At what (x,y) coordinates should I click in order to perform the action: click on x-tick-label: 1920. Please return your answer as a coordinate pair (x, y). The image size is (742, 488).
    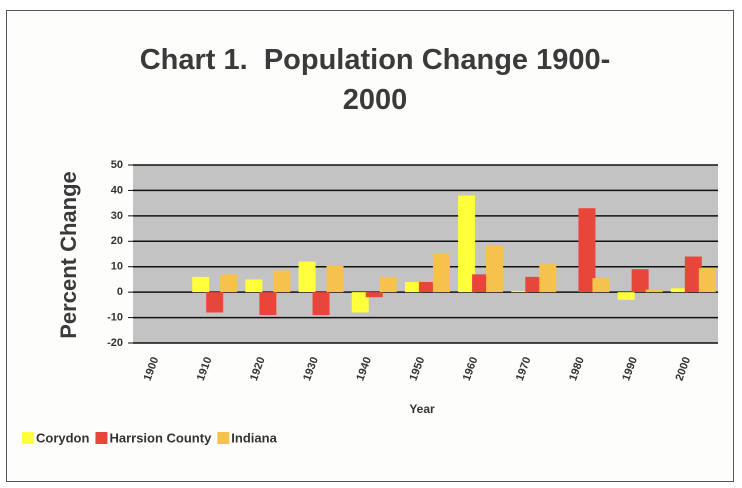
    Looking at the image, I should click on (258, 368).